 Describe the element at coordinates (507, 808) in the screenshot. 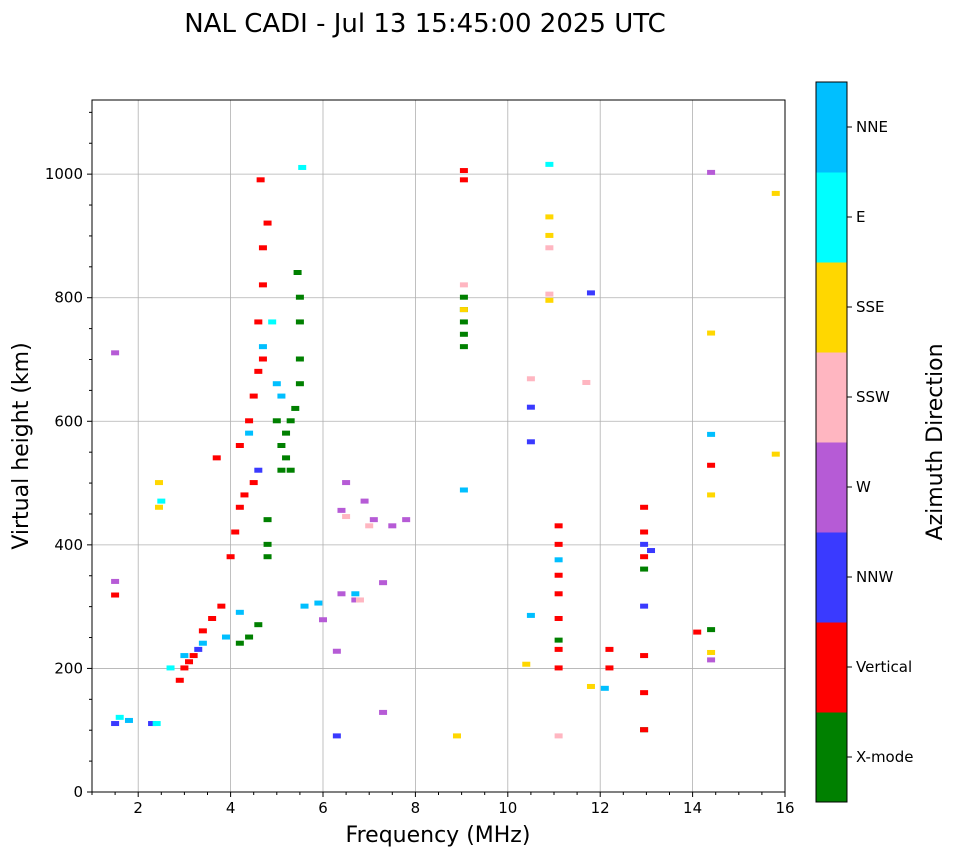

I see `x-tick-label: 10` at that location.